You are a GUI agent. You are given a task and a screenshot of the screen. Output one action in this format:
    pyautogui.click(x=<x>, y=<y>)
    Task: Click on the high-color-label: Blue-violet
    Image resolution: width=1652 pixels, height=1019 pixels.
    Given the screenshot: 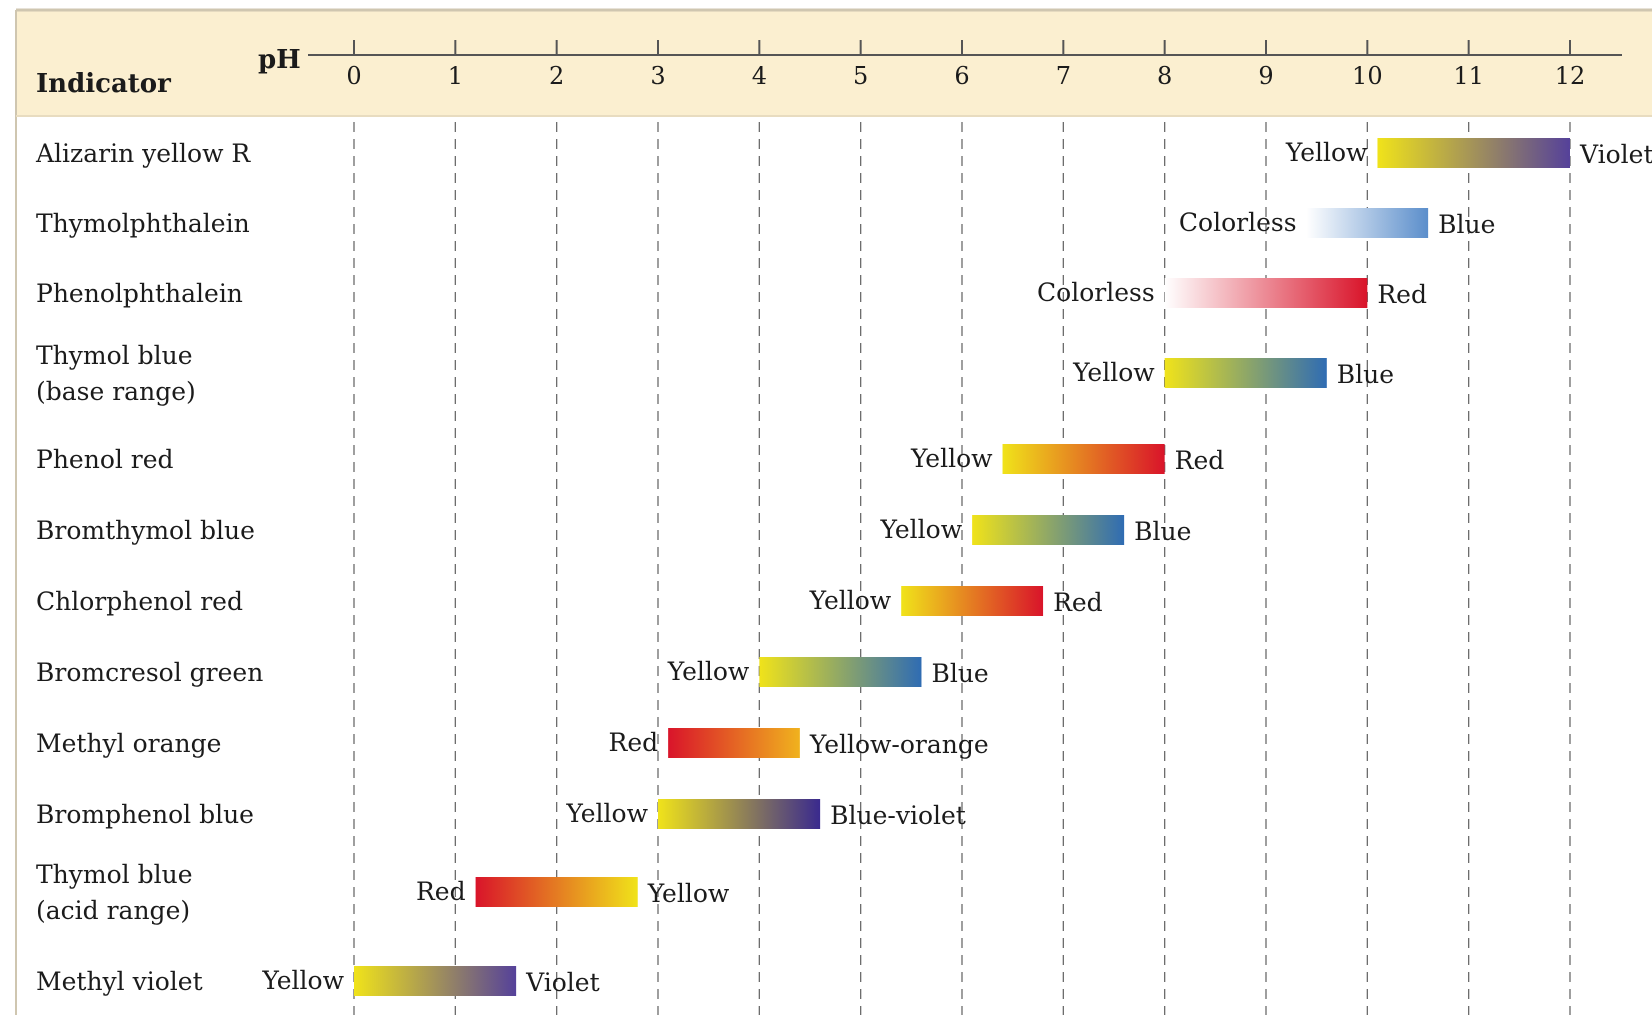 What is the action you would take?
    pyautogui.click(x=898, y=815)
    